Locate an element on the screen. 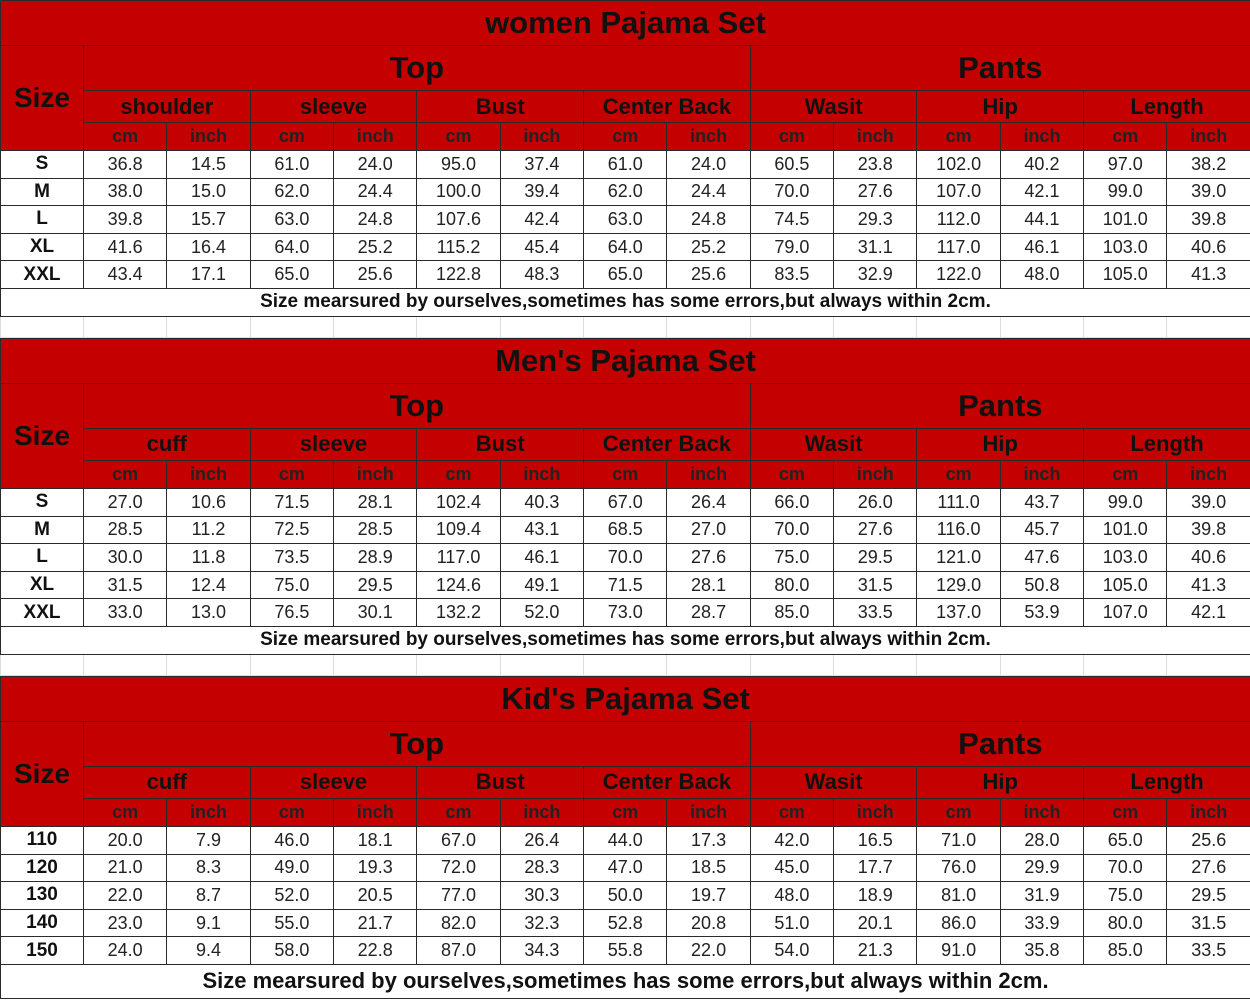 This screenshot has width=1250, height=1000. value-cell: 112.0 is located at coordinates (958, 219).